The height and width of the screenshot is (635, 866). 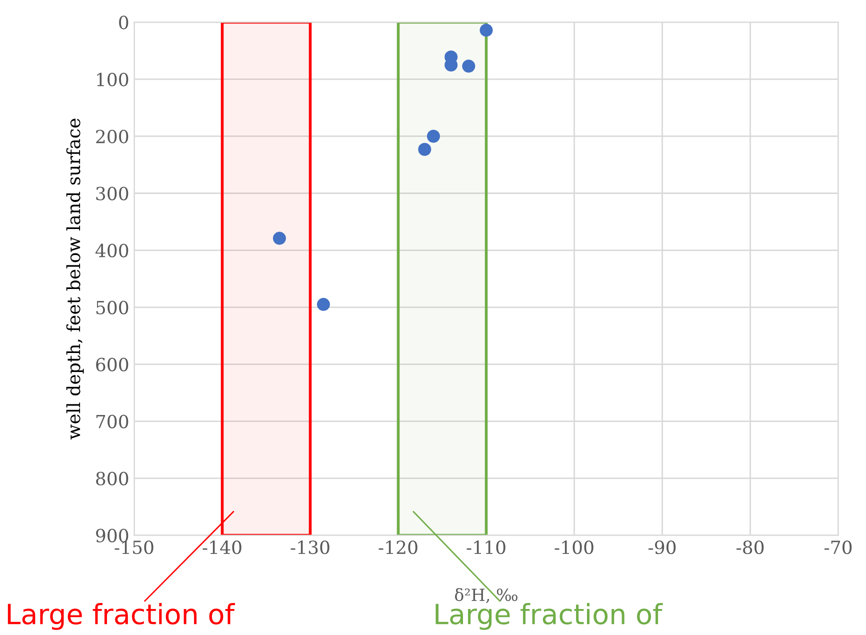 I want to click on y-axis-title: well depth, feet below land surface, so click(x=75, y=279).